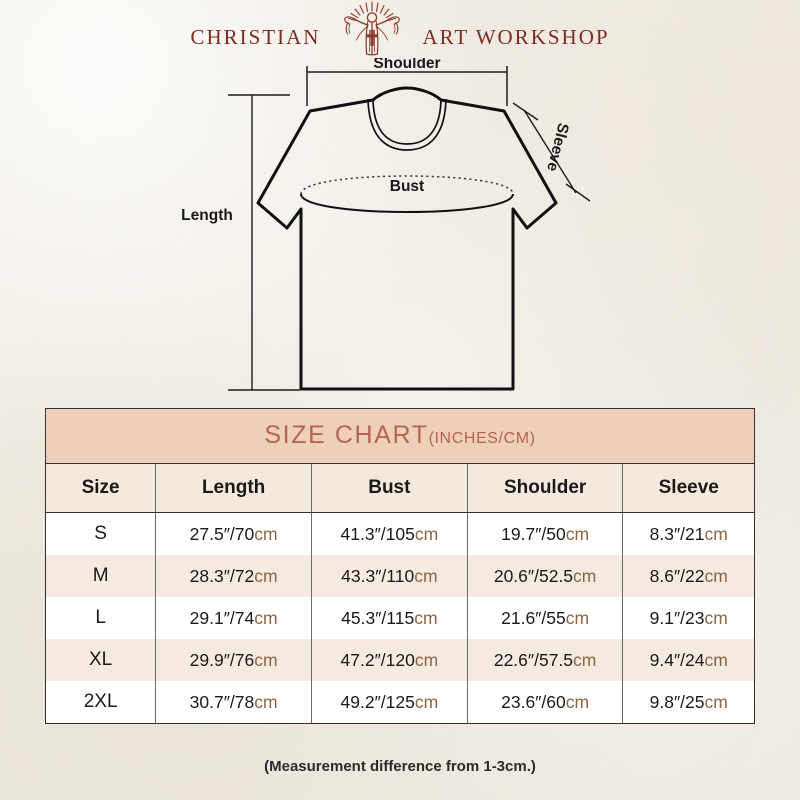  What do you see at coordinates (545, 660) in the screenshot?
I see `cell-shoulder: 22.6″/57.5cm` at bounding box center [545, 660].